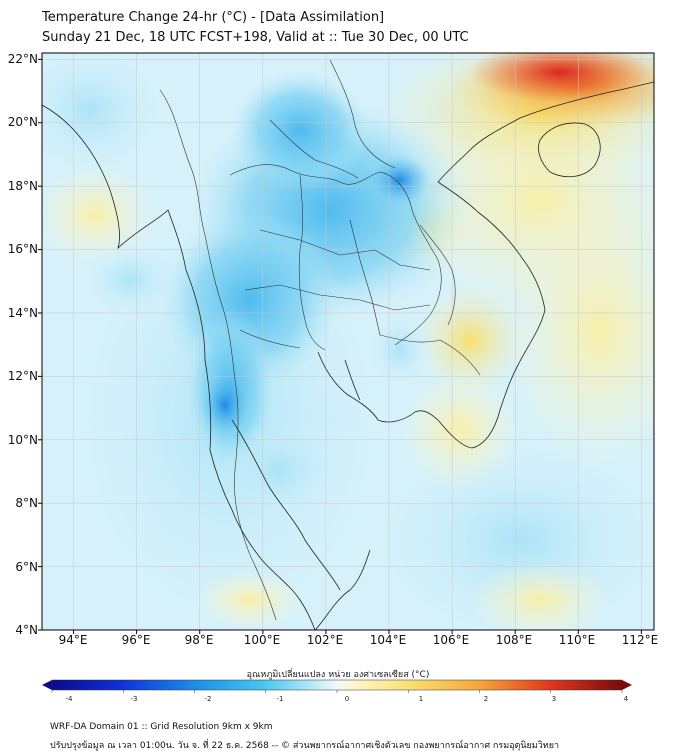  What do you see at coordinates (22, 313) in the screenshot?
I see `lat-label: 14°N` at bounding box center [22, 313].